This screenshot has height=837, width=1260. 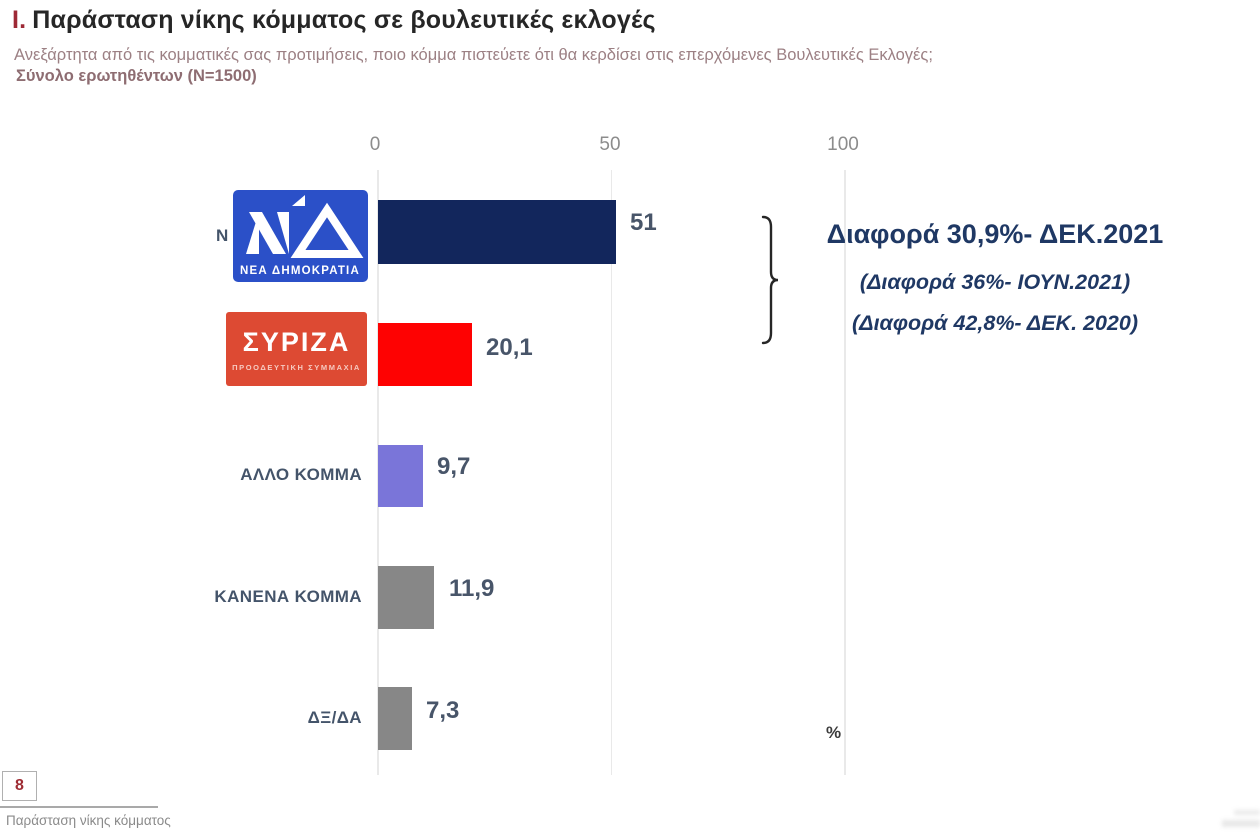 I want to click on bar-syriza, so click(x=425, y=354).